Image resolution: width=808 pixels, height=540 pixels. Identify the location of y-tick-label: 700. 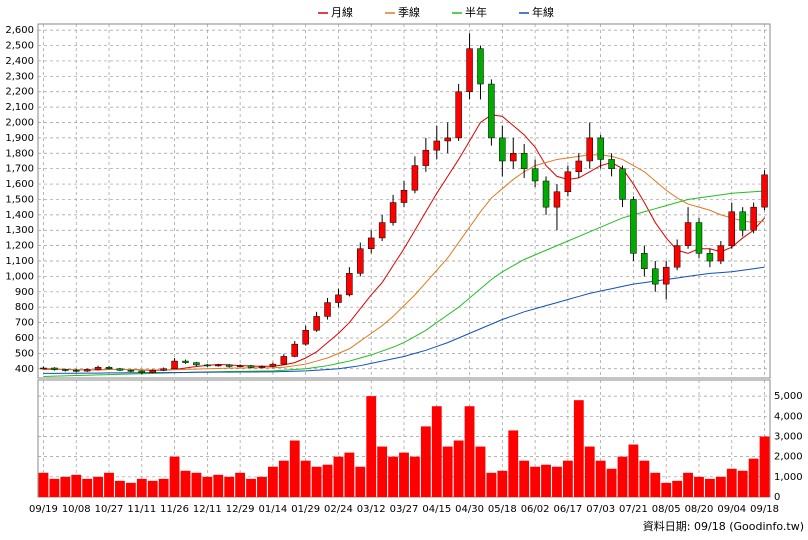
(24, 323).